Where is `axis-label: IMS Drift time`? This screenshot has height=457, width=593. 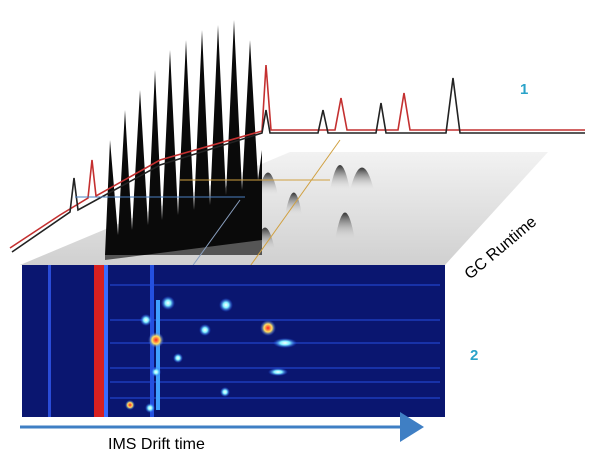
axis-label: IMS Drift time is located at coordinates (156, 444).